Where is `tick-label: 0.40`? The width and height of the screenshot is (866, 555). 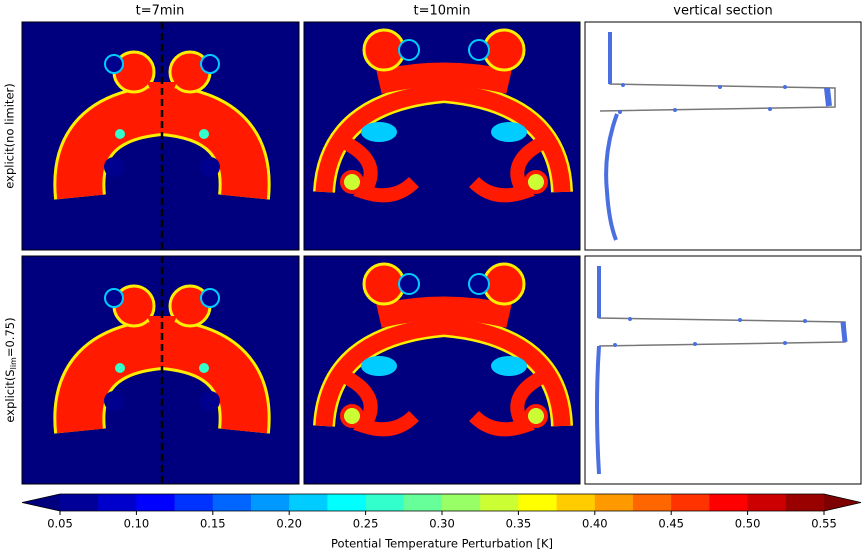
tick-label: 0.40 is located at coordinates (595, 524).